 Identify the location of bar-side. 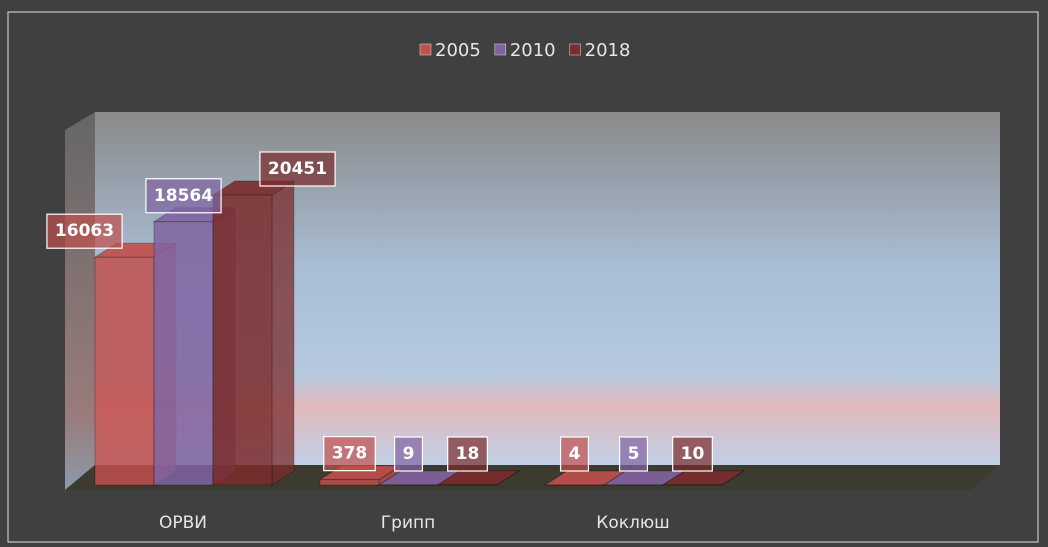
(283, 333).